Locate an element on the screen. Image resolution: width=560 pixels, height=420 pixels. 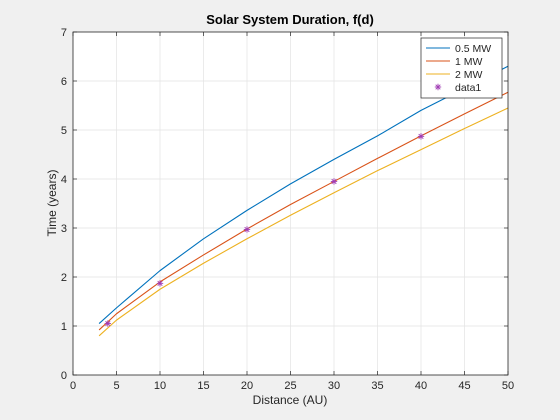
x-tick-label: 25 is located at coordinates (290, 386).